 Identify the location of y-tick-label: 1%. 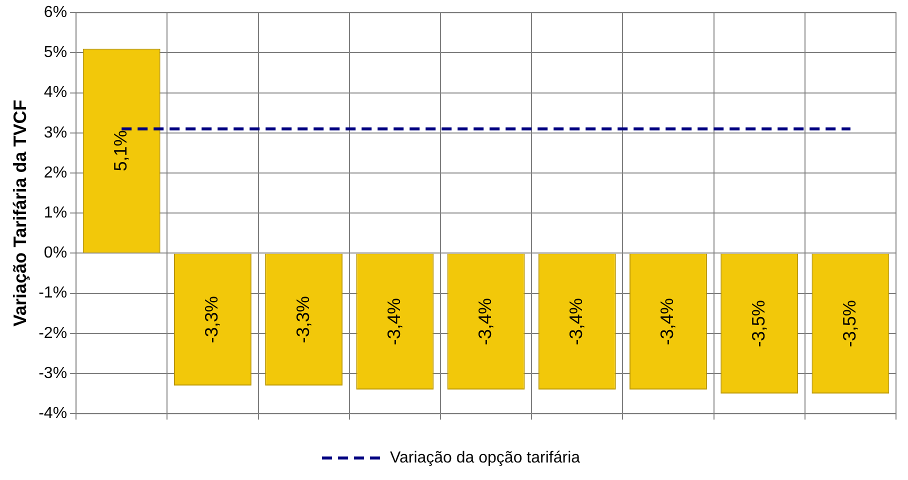
(56, 213).